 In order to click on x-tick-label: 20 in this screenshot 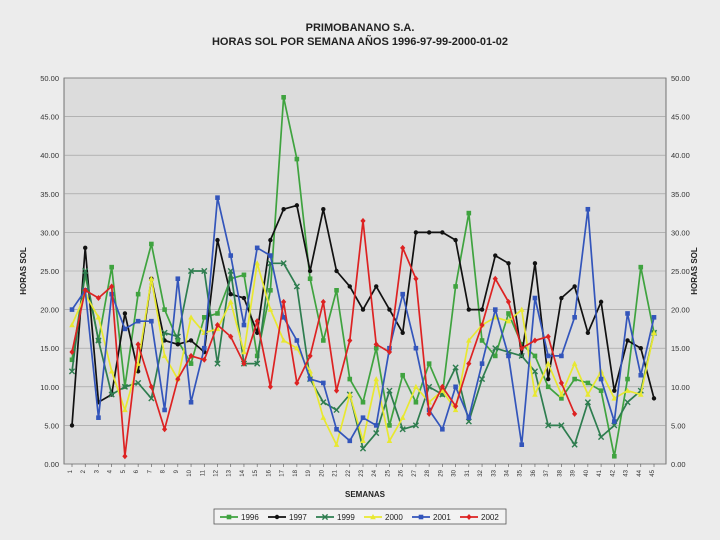, I will do `click(322, 472)`.